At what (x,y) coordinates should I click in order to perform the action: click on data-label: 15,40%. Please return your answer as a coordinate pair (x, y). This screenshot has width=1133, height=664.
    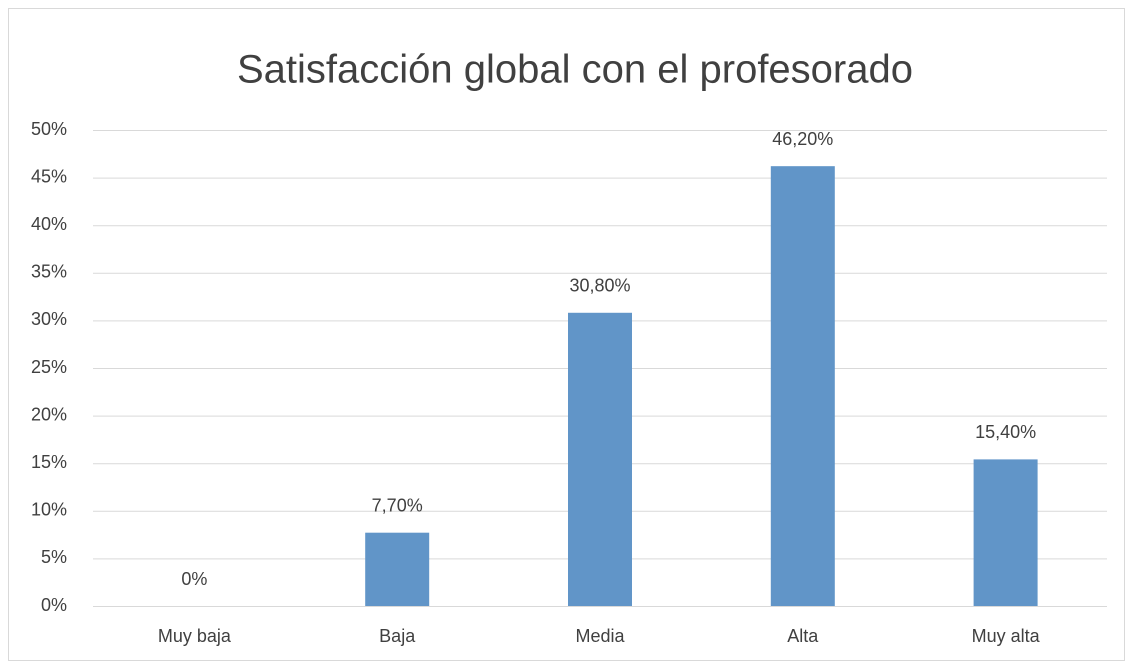
    Looking at the image, I should click on (1005, 432).